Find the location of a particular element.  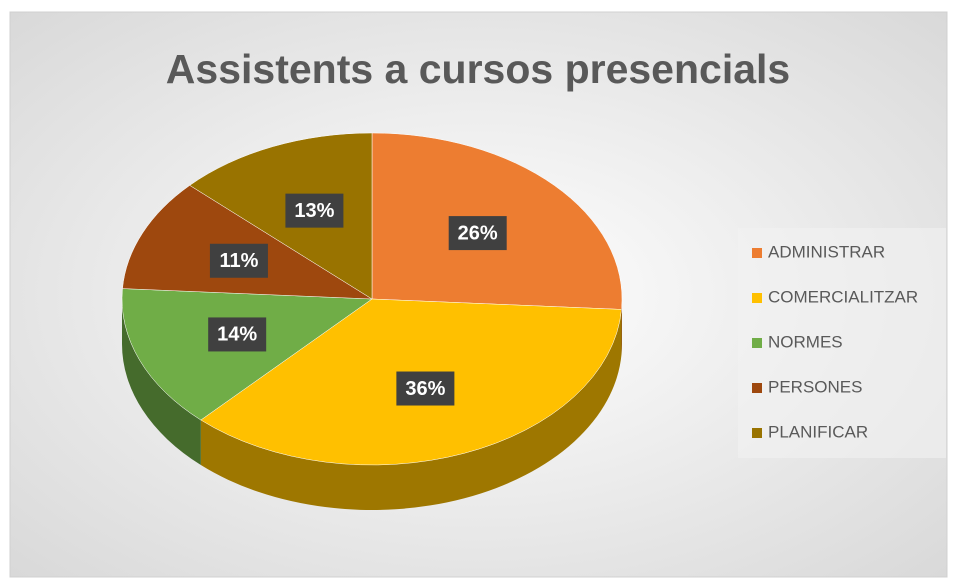

data-label: 13% is located at coordinates (314, 211).